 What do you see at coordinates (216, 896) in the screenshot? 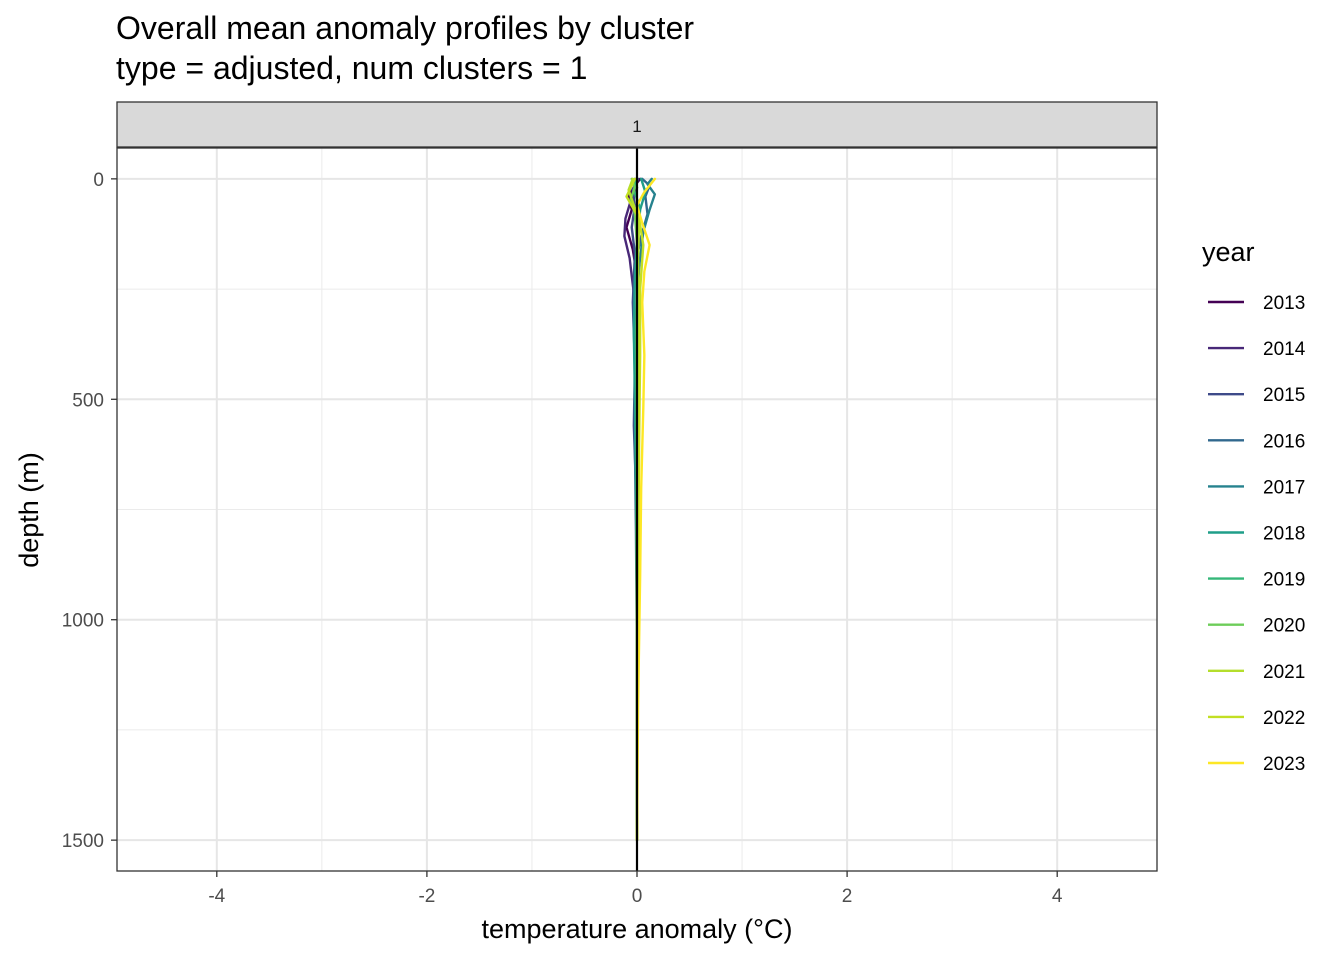
I see `x-tick-label: -4` at bounding box center [216, 896].